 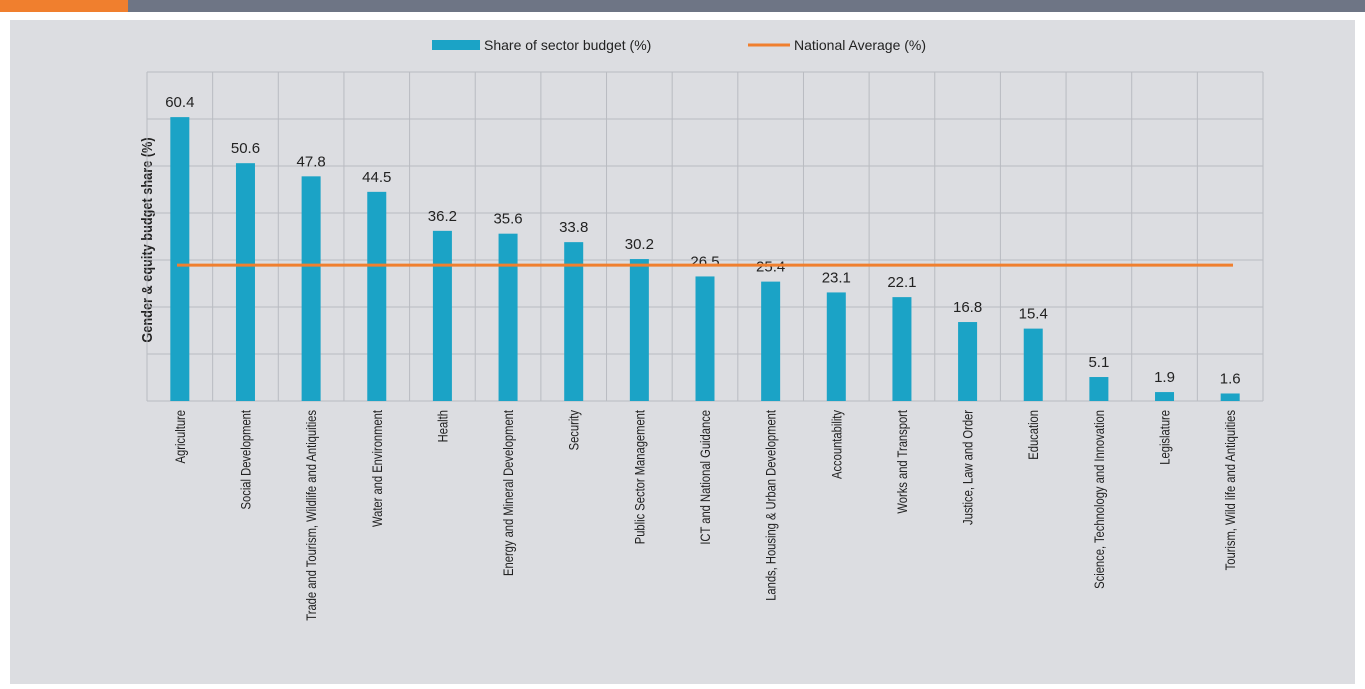 What do you see at coordinates (1230, 490) in the screenshot?
I see `x-tick-label: Tourism, Wild life and Antiquities` at bounding box center [1230, 490].